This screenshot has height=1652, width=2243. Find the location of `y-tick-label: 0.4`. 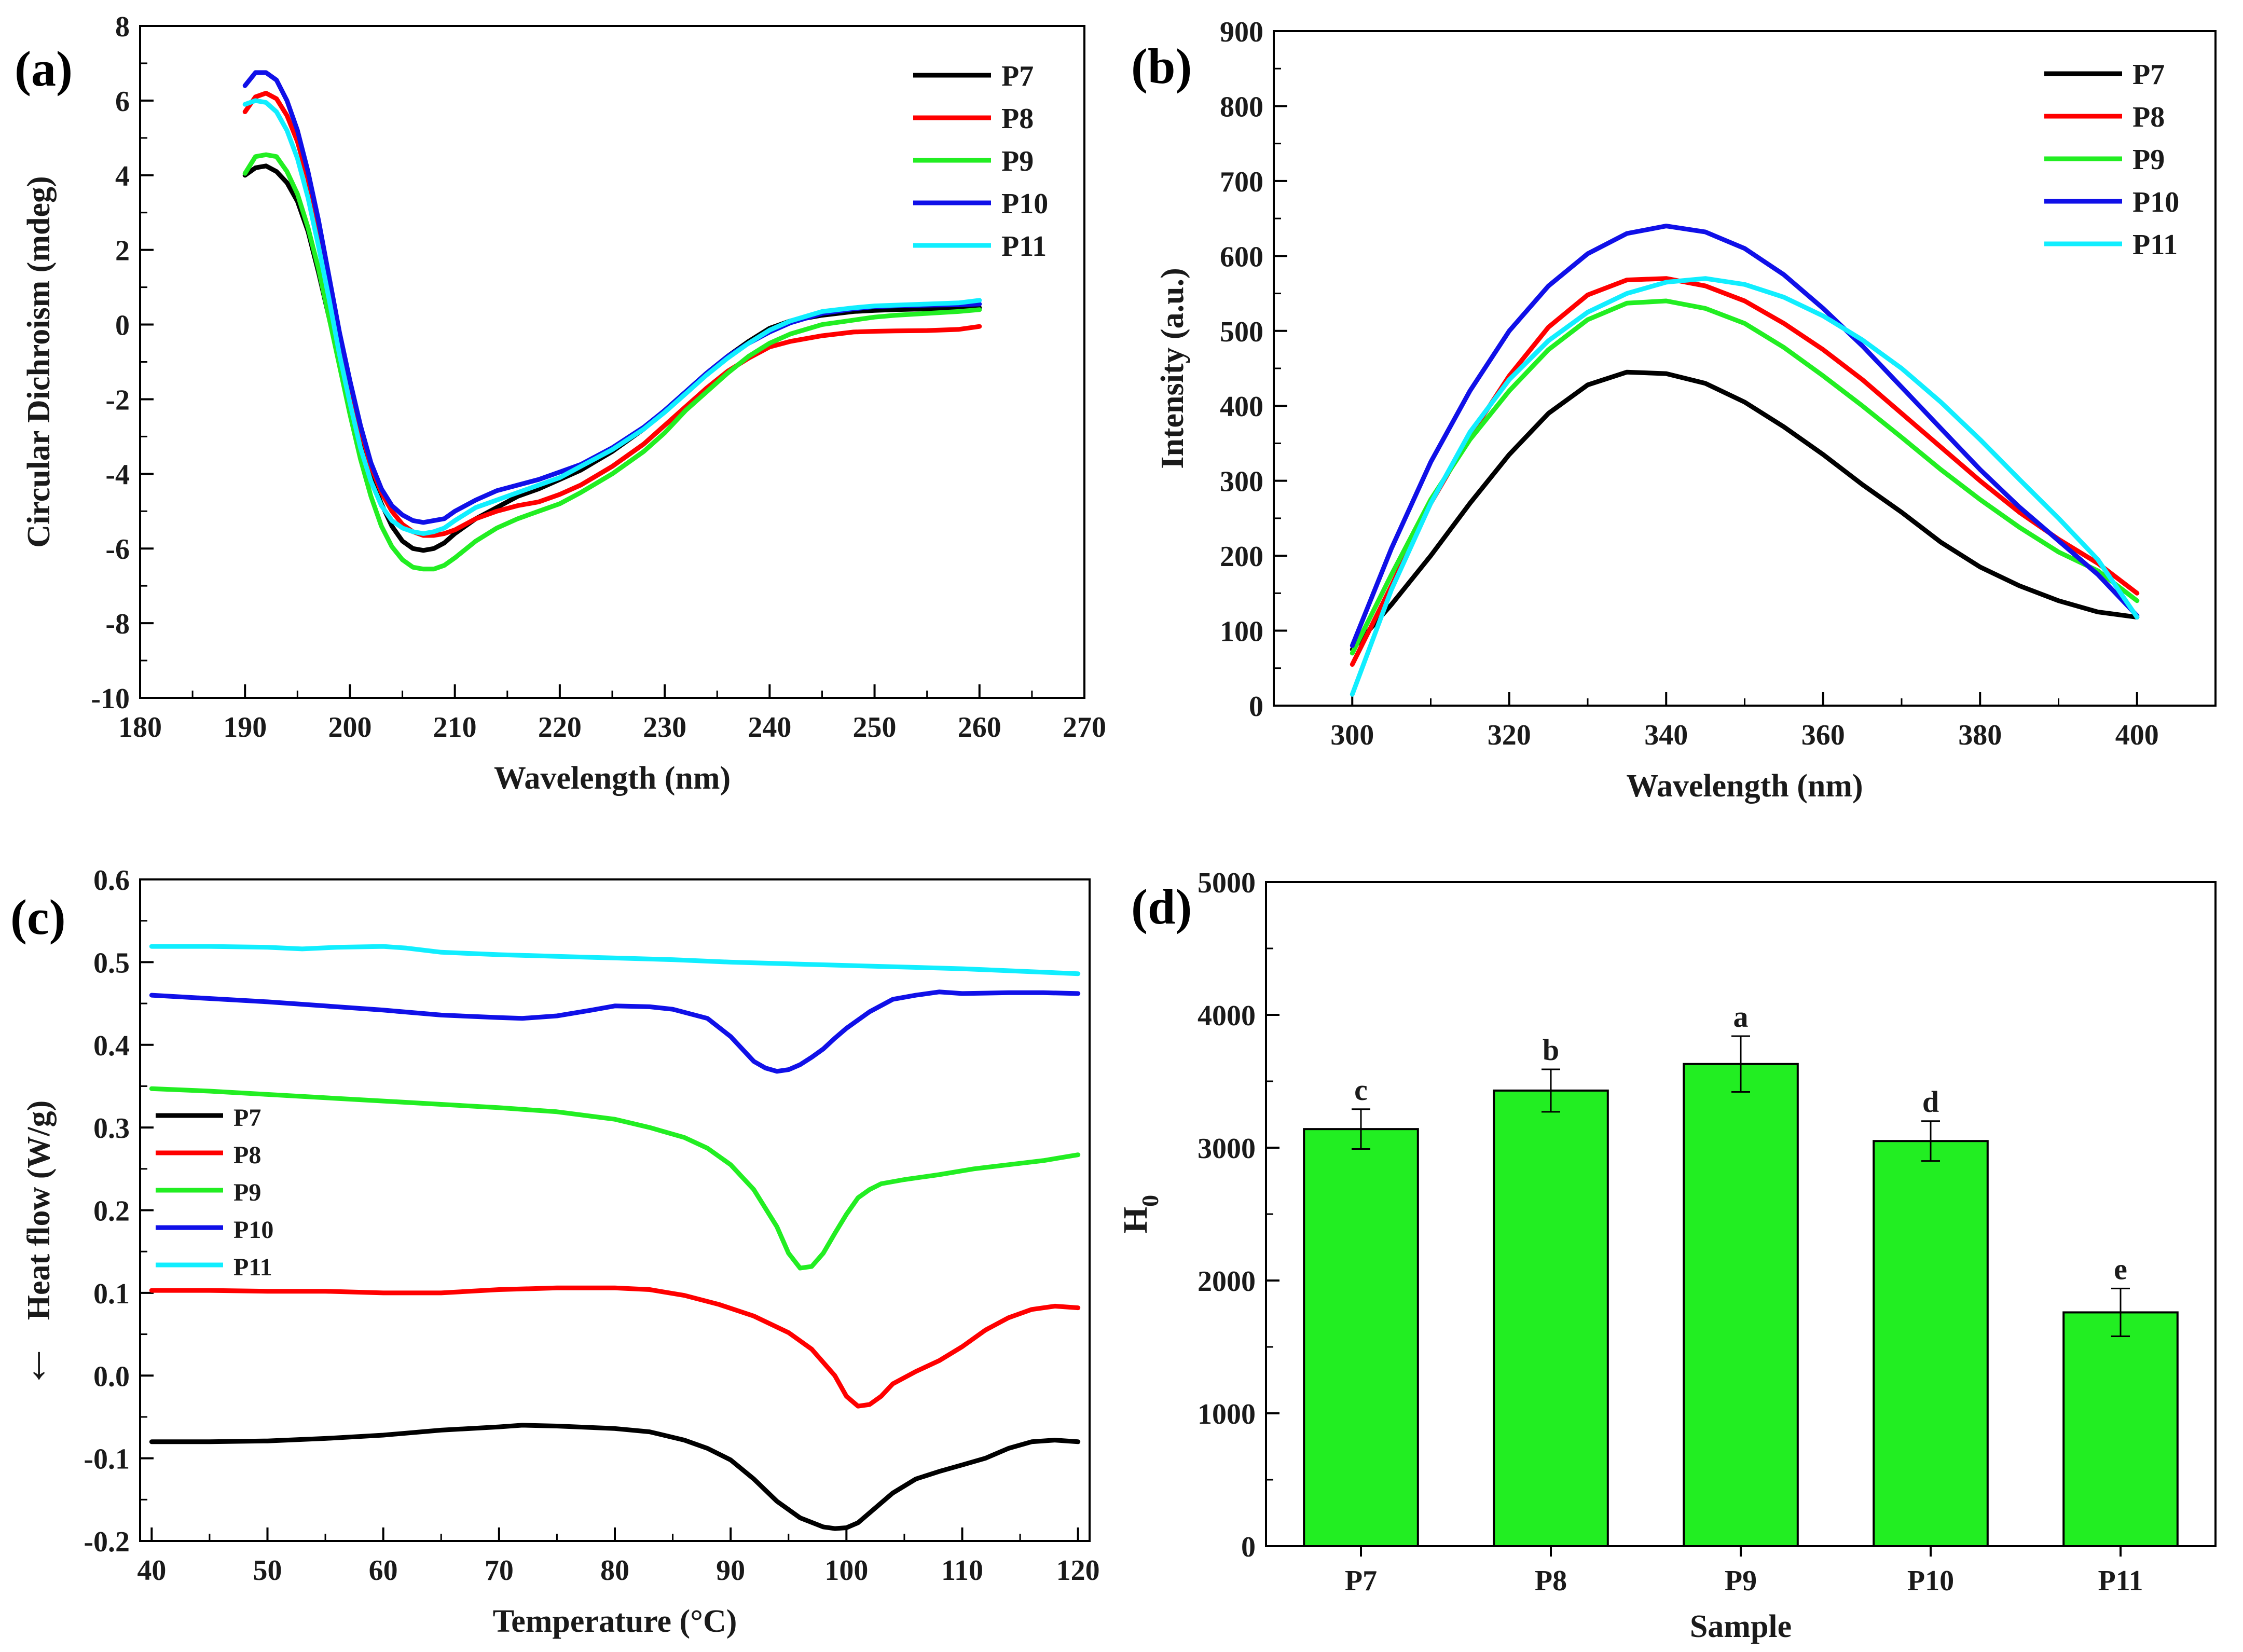

y-tick-label: 0.4 is located at coordinates (111, 1046).